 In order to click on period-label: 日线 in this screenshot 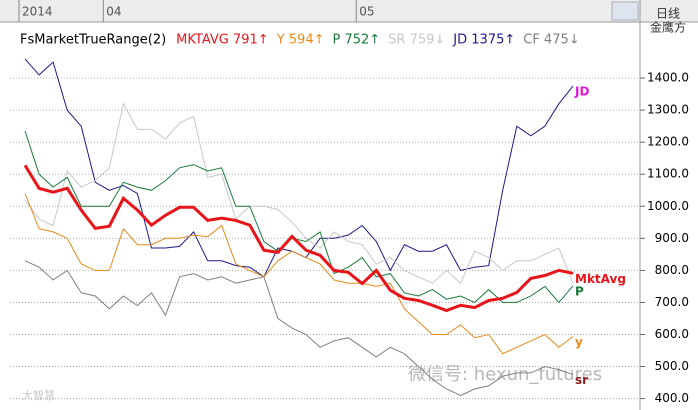, I will do `click(668, 14)`.